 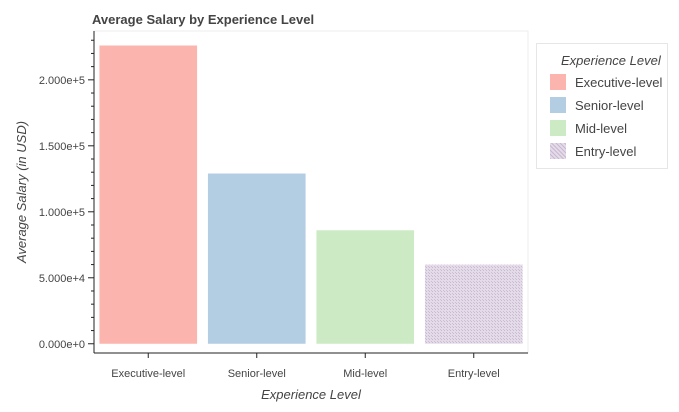 I want to click on y-tick-label: 1.000e+5, so click(x=62, y=213).